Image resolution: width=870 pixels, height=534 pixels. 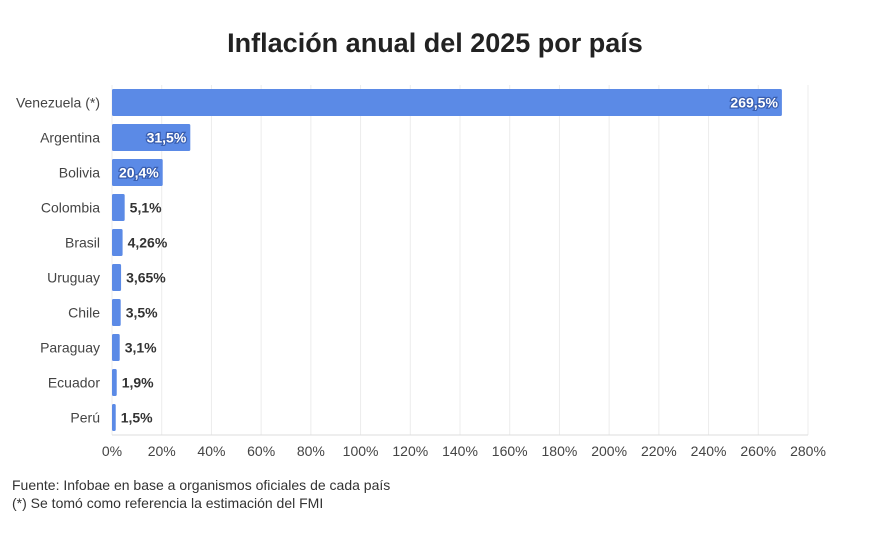 What do you see at coordinates (410, 451) in the screenshot?
I see `x-tick-label: 120%` at bounding box center [410, 451].